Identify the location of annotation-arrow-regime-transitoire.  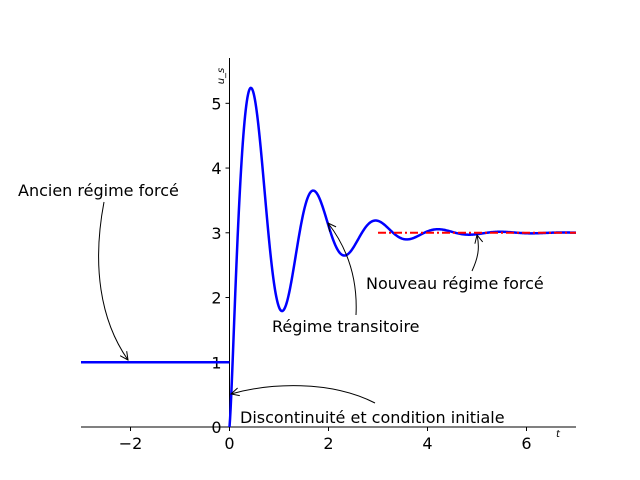
(342, 269).